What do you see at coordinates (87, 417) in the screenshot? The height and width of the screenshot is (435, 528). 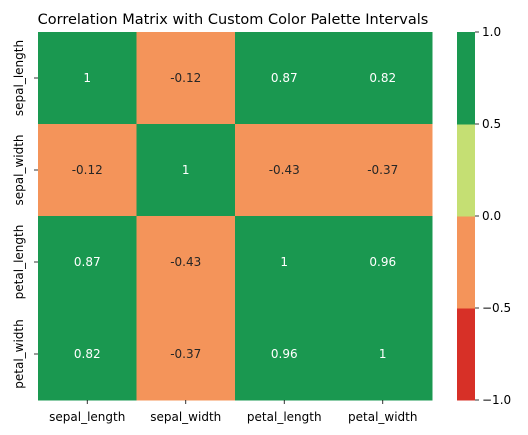 I see `x-axis-tick-label: sepal_length` at bounding box center [87, 417].